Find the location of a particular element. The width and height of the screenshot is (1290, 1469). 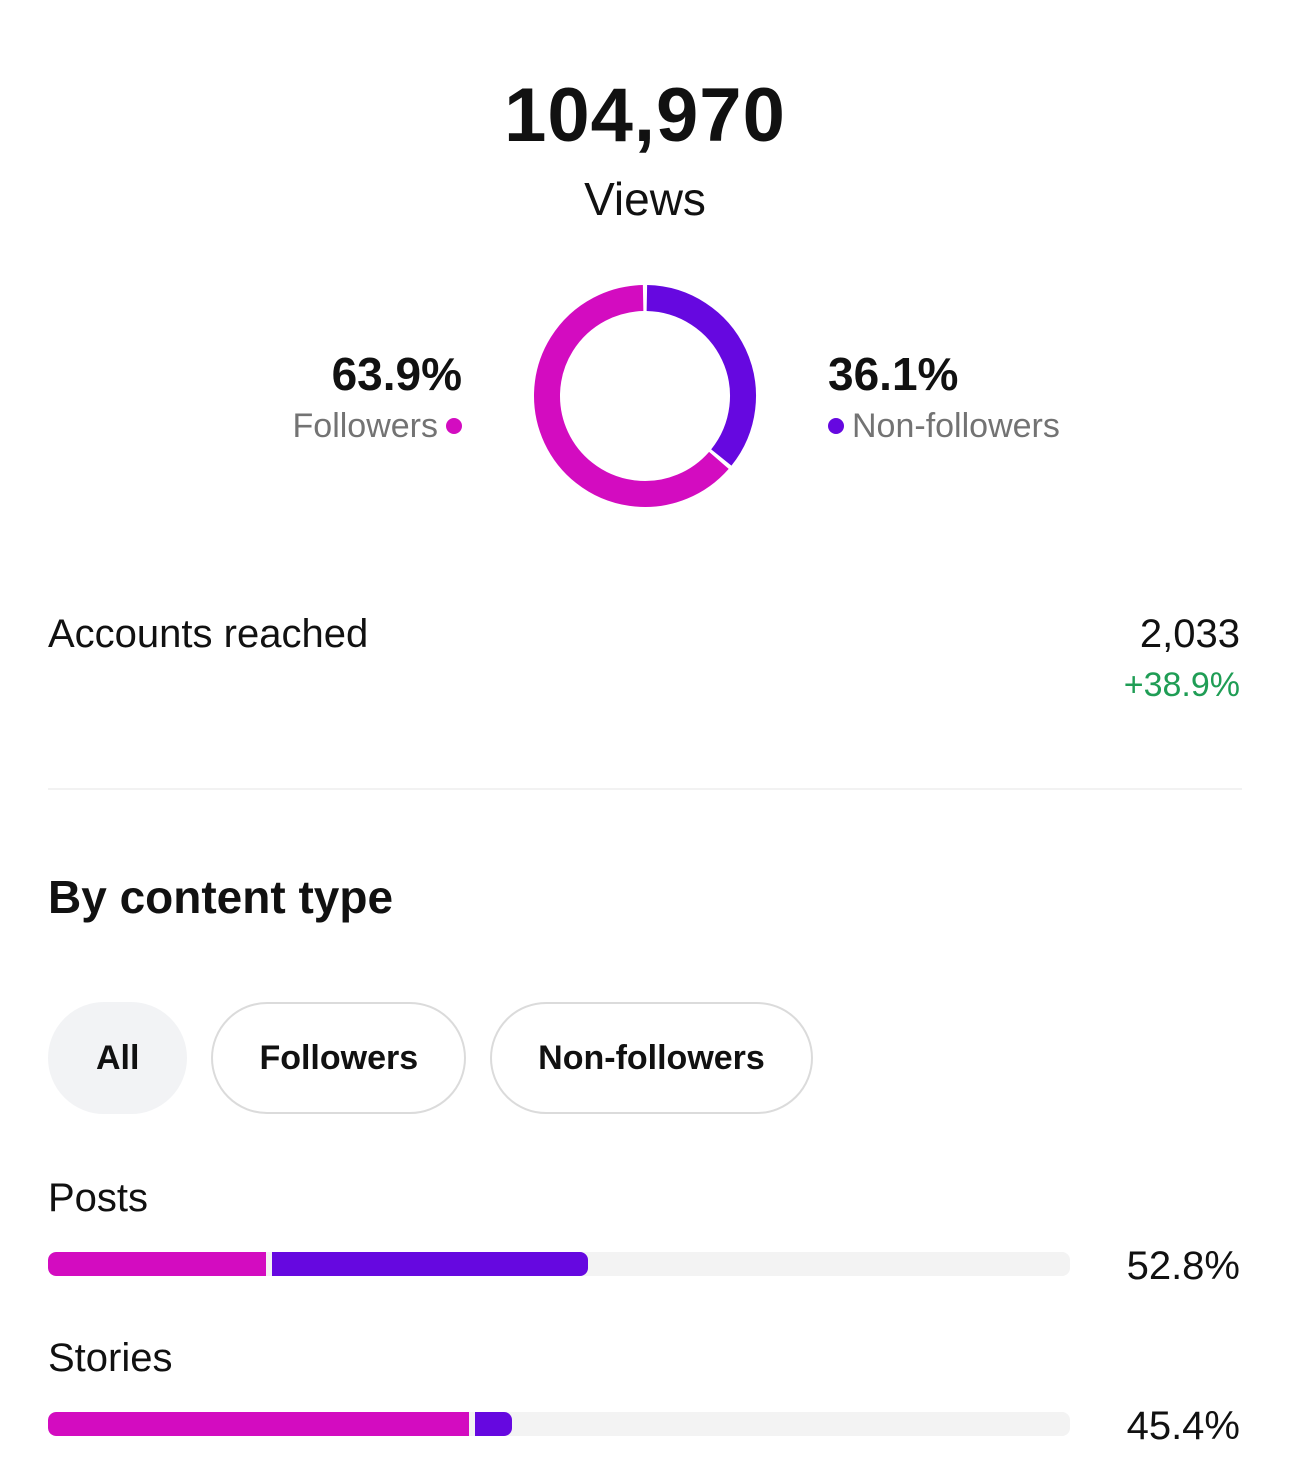

non-followers-legend: 36.1% Non-followers is located at coordinates (944, 396).